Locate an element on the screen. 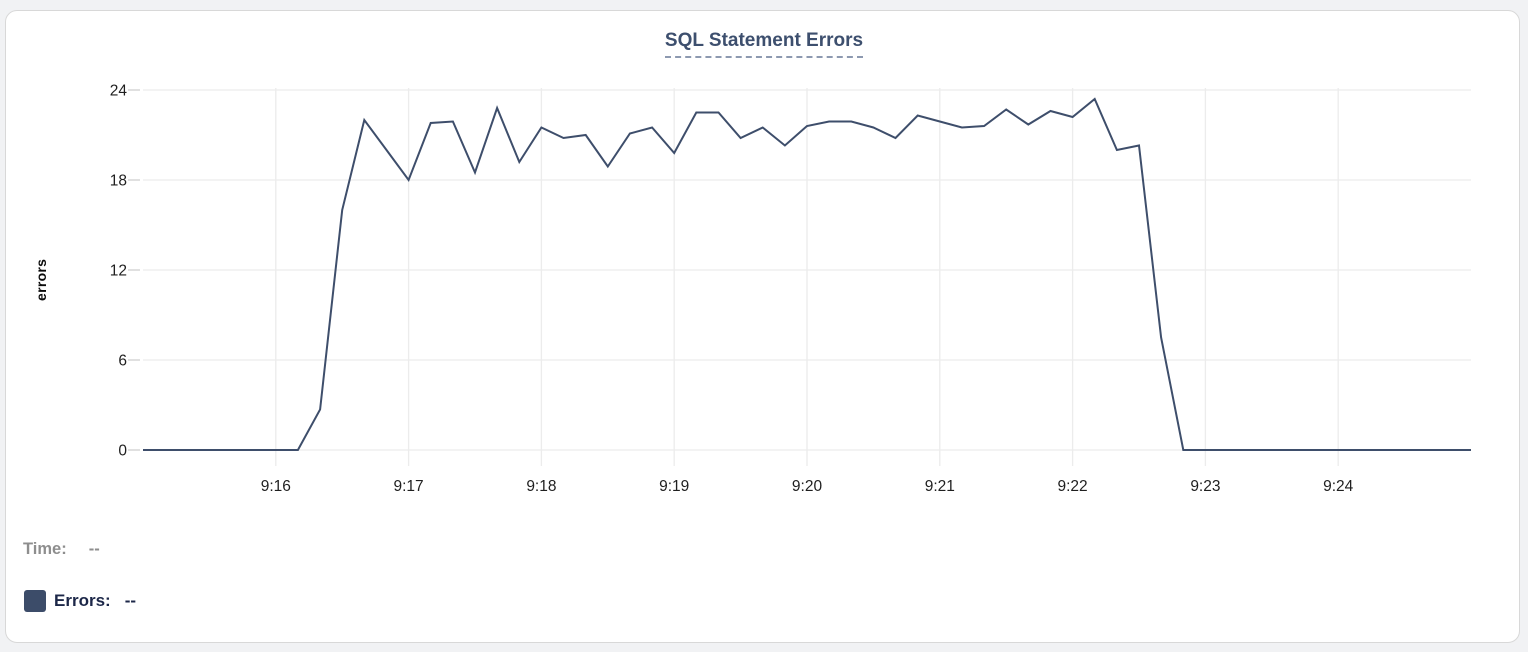 This screenshot has width=1528, height=652. tooltip-time-row: Time: -- is located at coordinates (61, 549).